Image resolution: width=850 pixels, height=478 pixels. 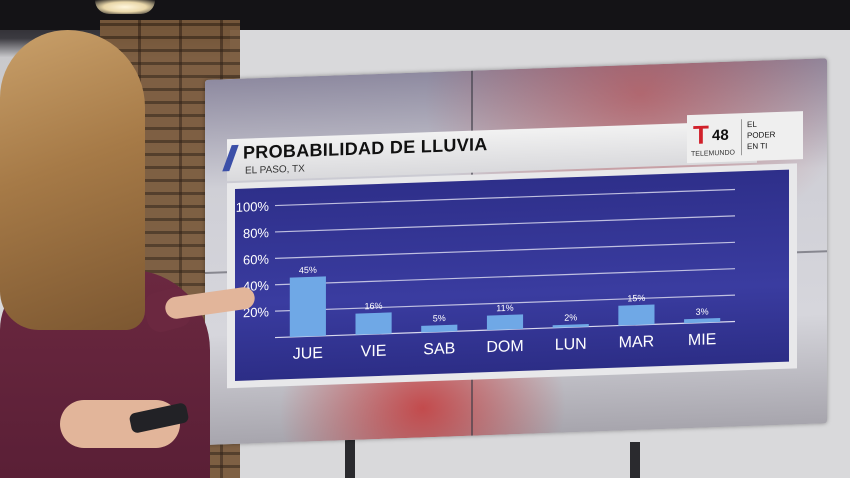 I want to click on bar-value-label: 15%, so click(x=636, y=298).